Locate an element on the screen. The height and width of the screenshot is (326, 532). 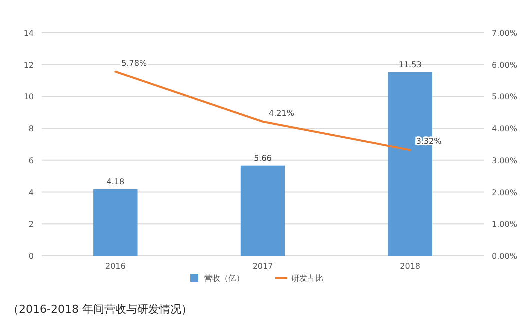
x-tick-label: 2017 is located at coordinates (263, 266).